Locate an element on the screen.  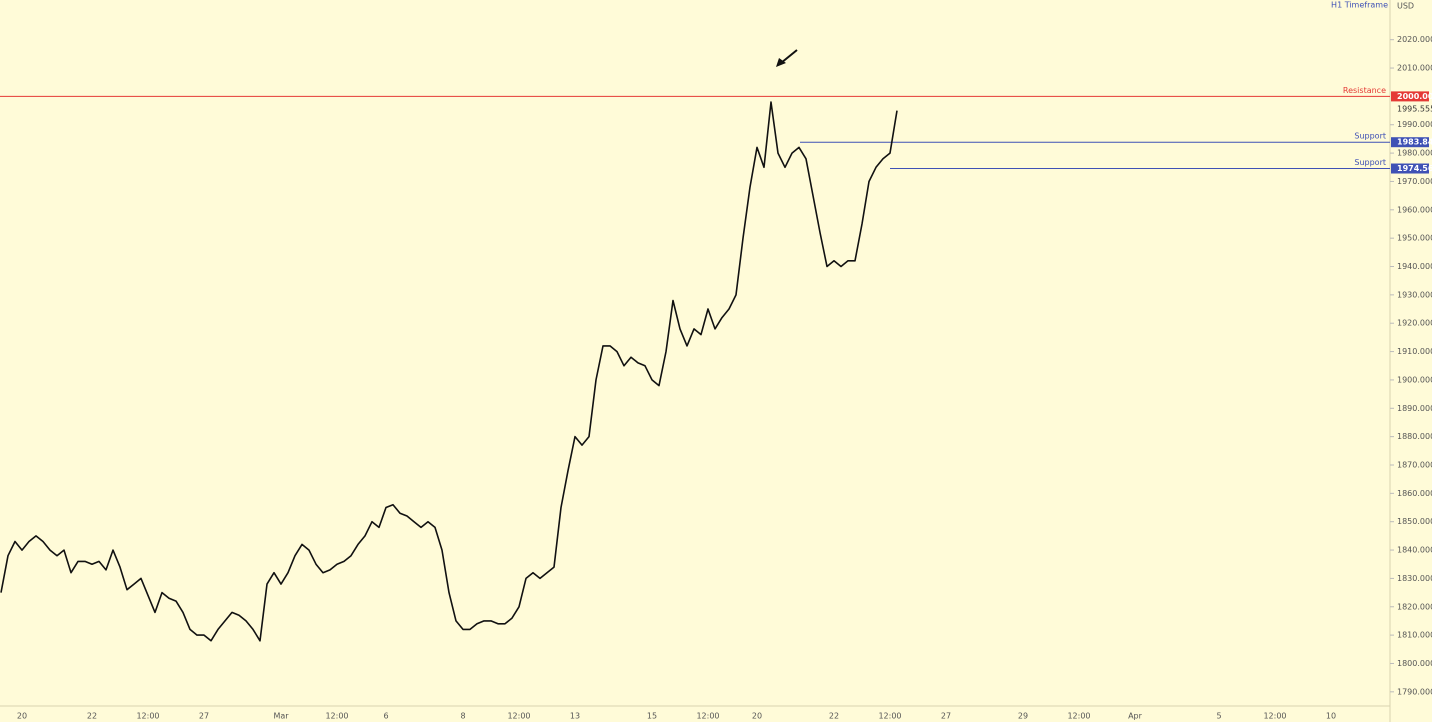
y-tick-label: 1890.000 is located at coordinates (1414, 408).